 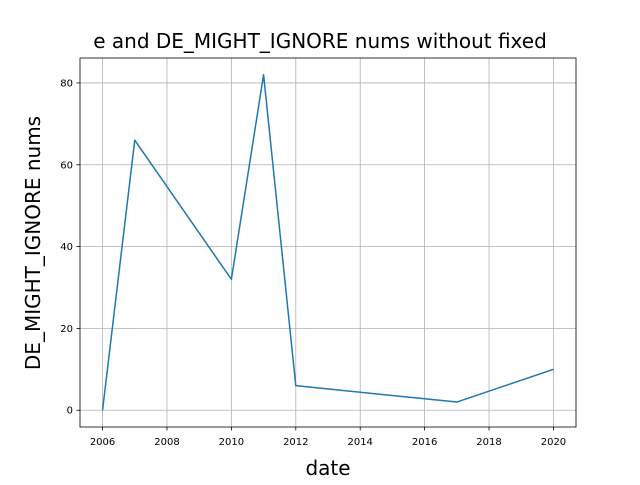 What do you see at coordinates (70, 411) in the screenshot?
I see `y-tick-label: 0` at bounding box center [70, 411].